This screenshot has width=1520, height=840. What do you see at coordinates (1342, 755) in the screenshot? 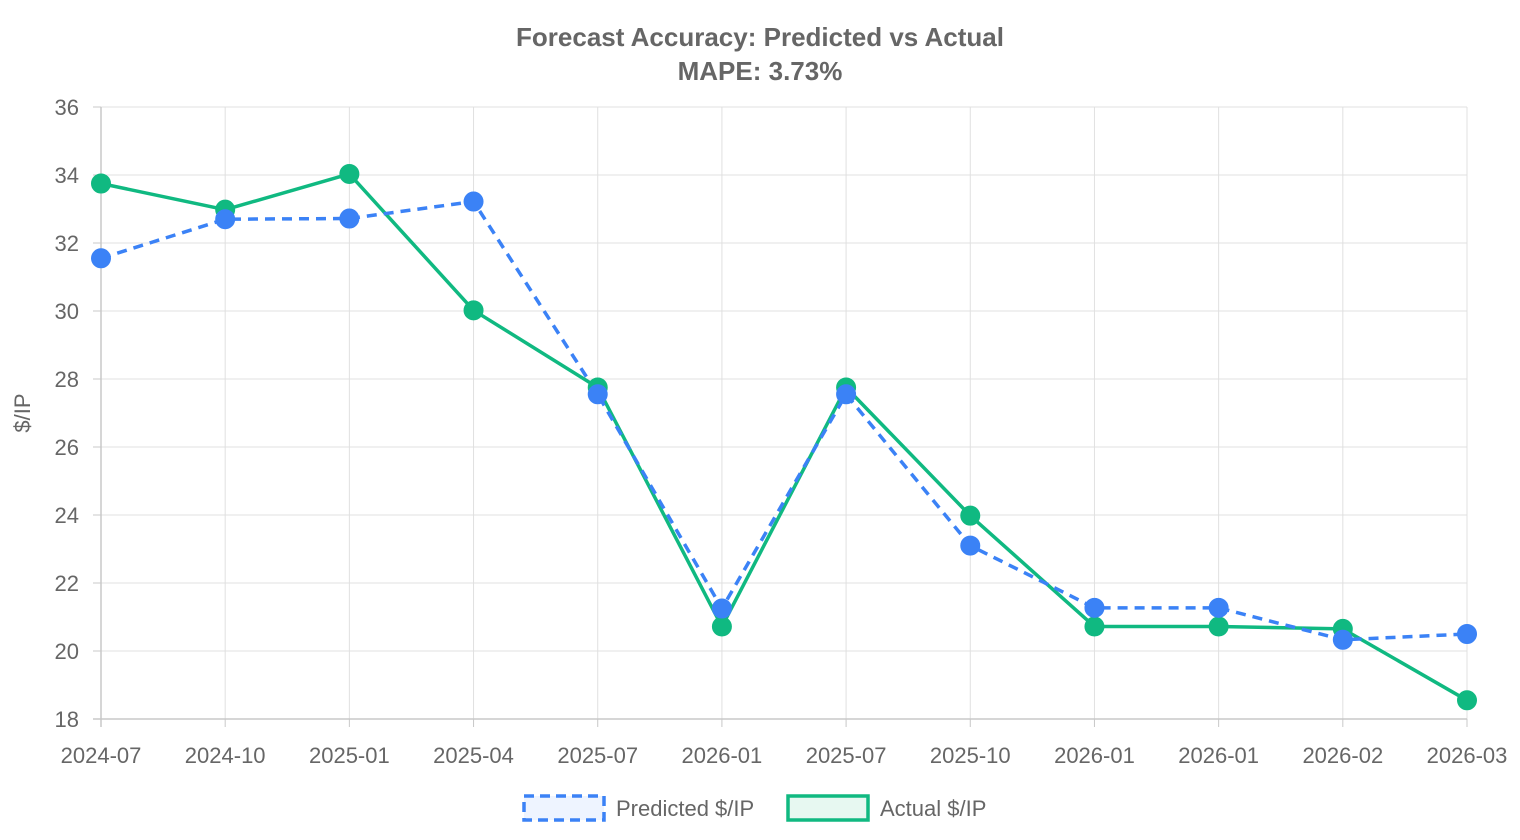
I see `x-tick-label: 2026-02` at bounding box center [1342, 755].